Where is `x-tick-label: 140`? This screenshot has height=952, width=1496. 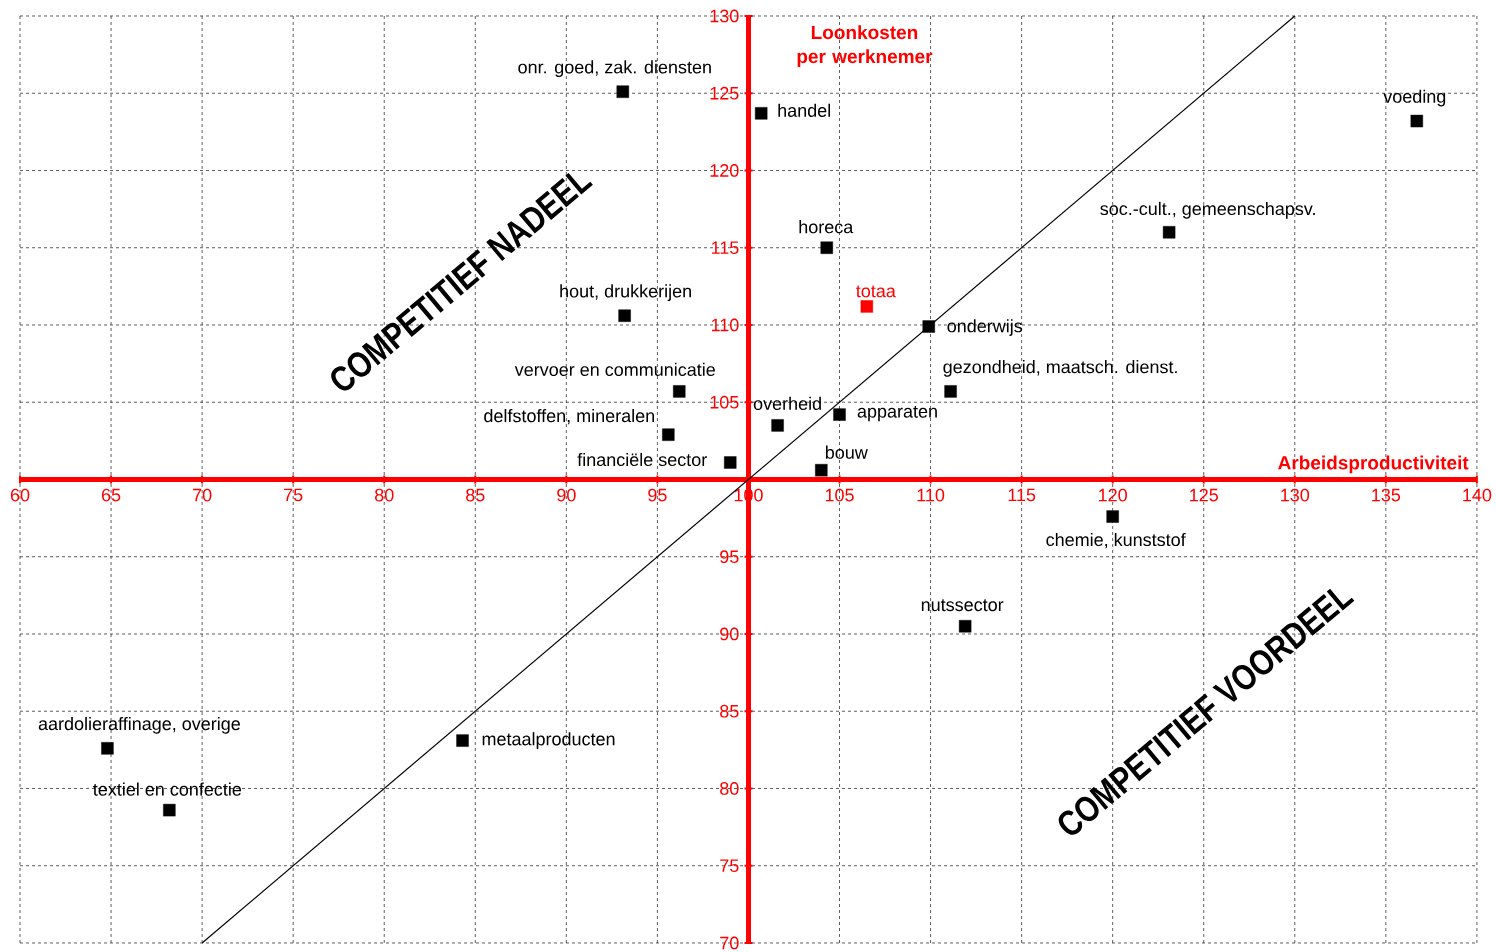 x-tick-label: 140 is located at coordinates (1477, 495).